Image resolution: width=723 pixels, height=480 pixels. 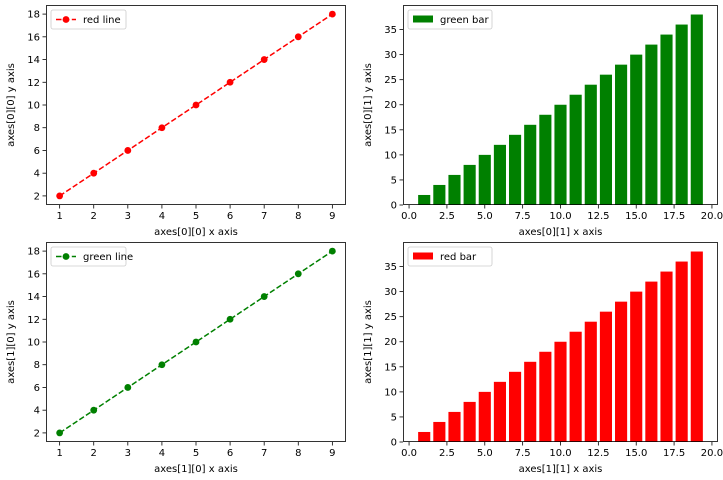 I want to click on x-tick-label: 9, so click(x=332, y=216).